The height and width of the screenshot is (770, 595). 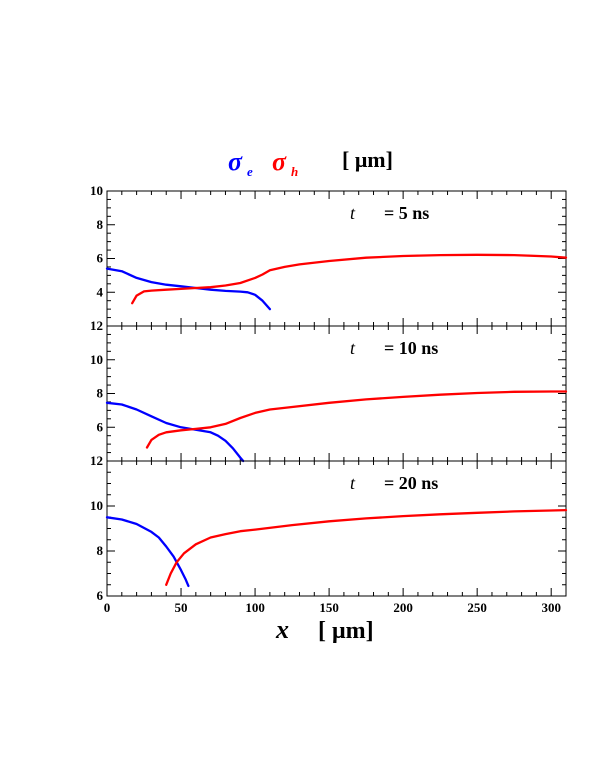 What do you see at coordinates (346, 631) in the screenshot?
I see `x-axis-unit: [ μm]` at bounding box center [346, 631].